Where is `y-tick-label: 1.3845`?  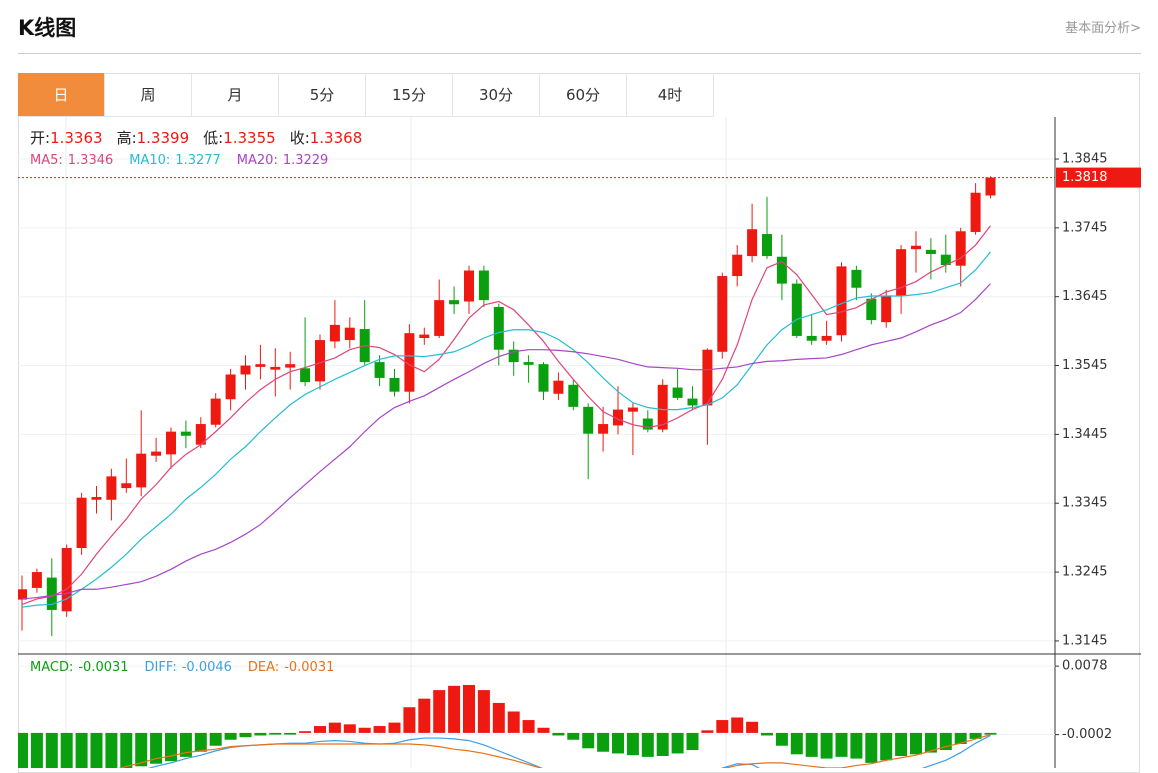 y-tick-label: 1.3845 is located at coordinates (1085, 158).